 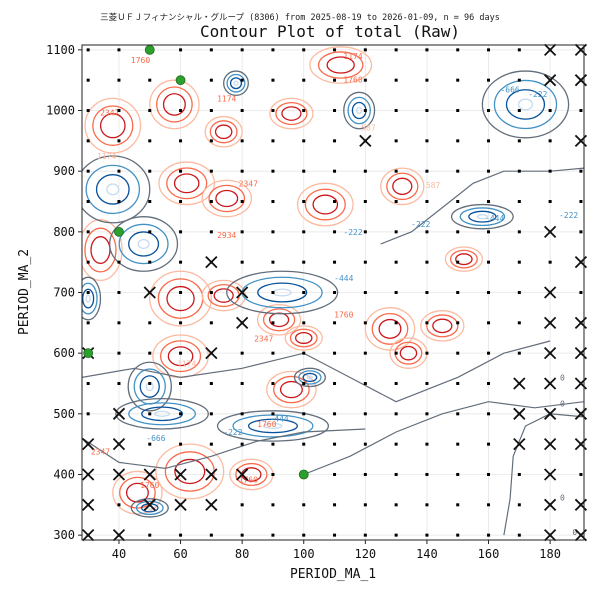 I want to click on x-tick-label: 80, so click(x=242, y=554).